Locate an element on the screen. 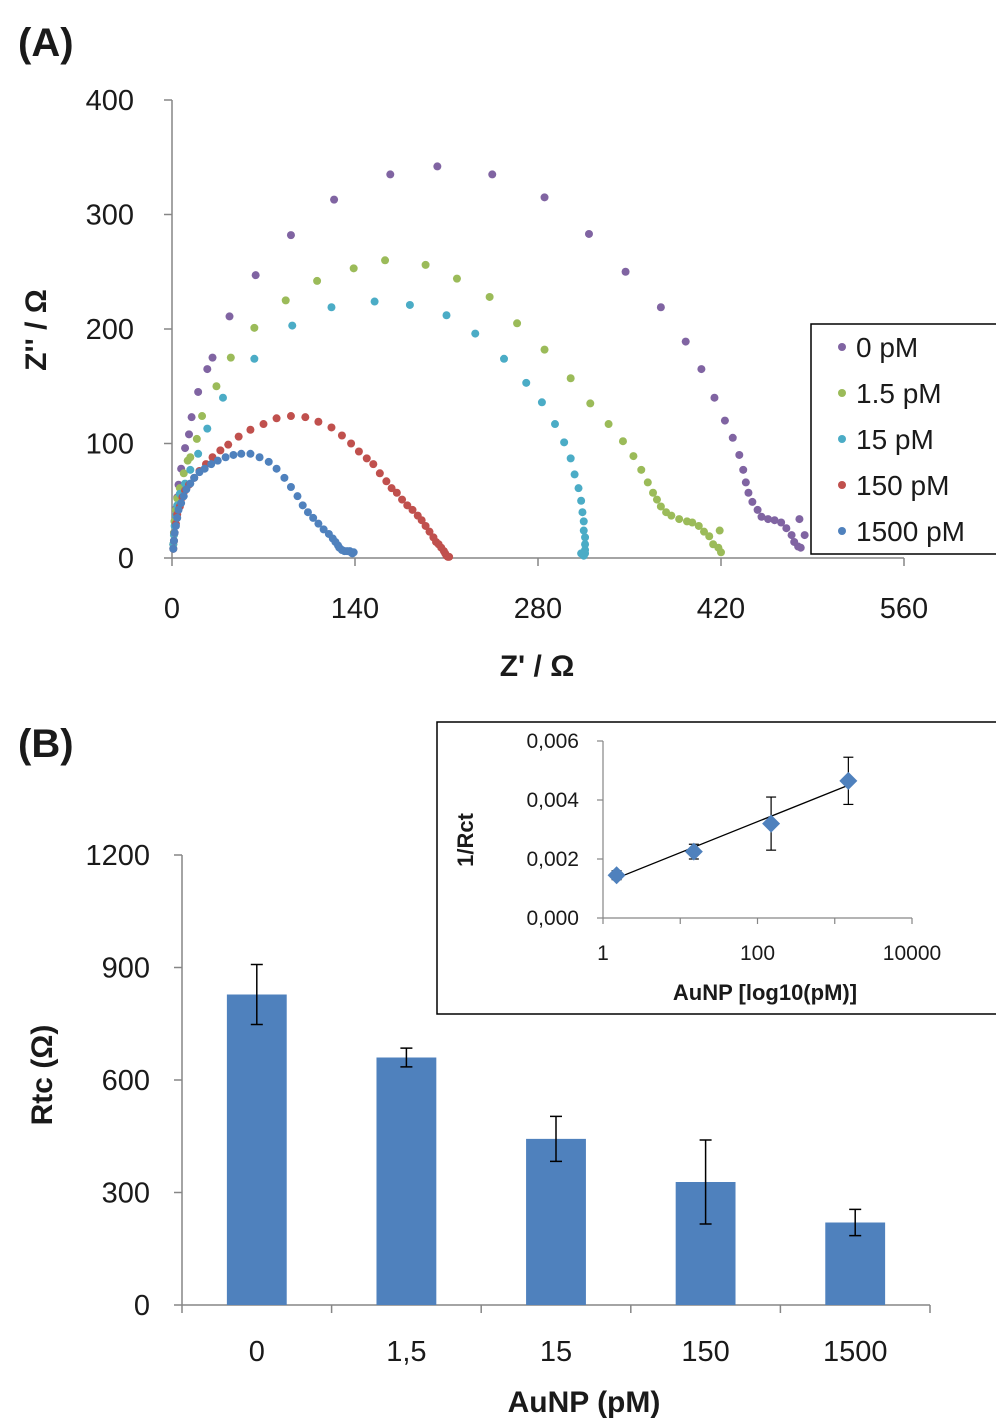  bar-group-1-5: 1,5 is located at coordinates (406, 1207).